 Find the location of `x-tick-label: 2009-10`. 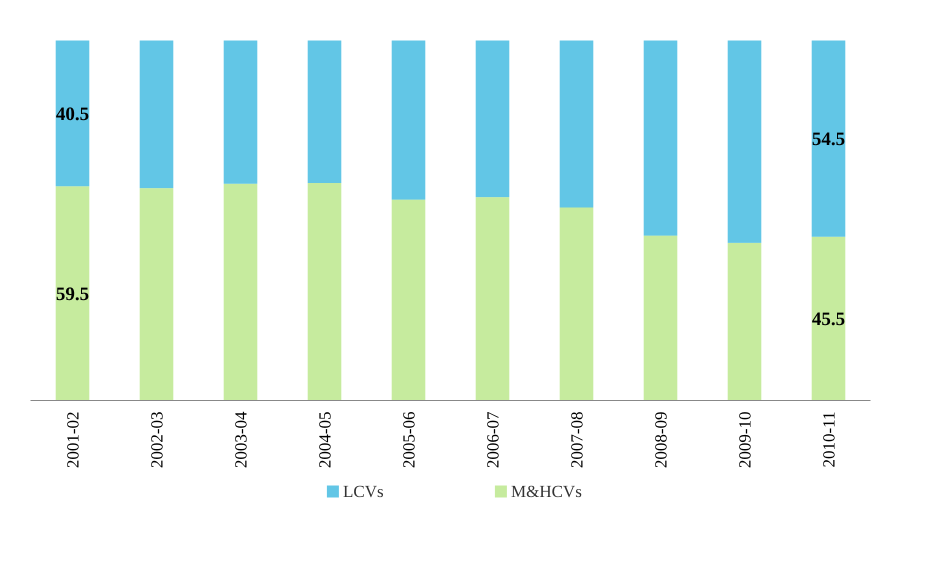

x-tick-label: 2009-10 is located at coordinates (745, 439).